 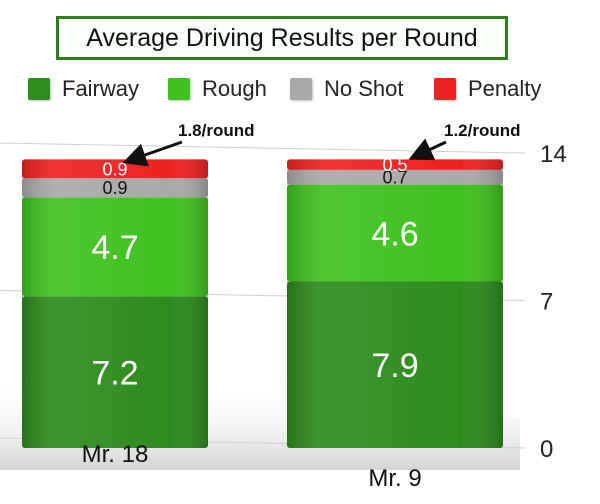 I want to click on data-label-mr-18-fairway: 7.2, so click(x=114, y=373).